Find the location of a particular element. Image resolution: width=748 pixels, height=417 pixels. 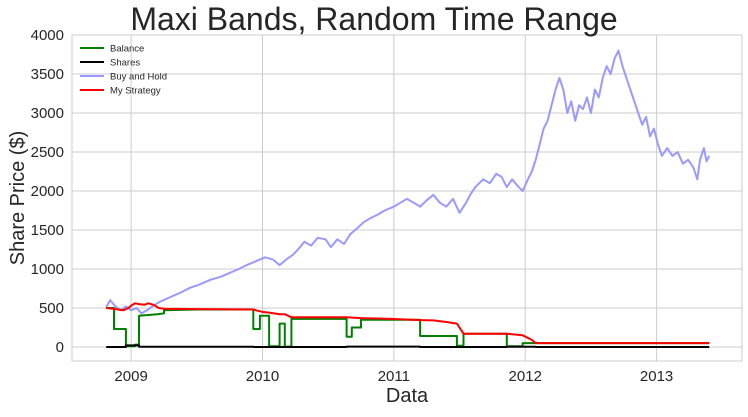

legend-label: Shares is located at coordinates (125, 63).